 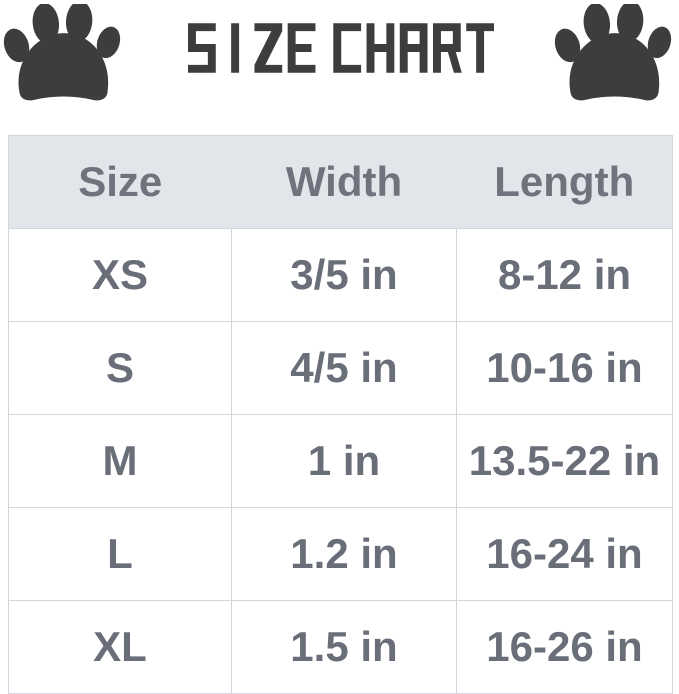 I want to click on paw-icon-left, so click(x=62, y=52).